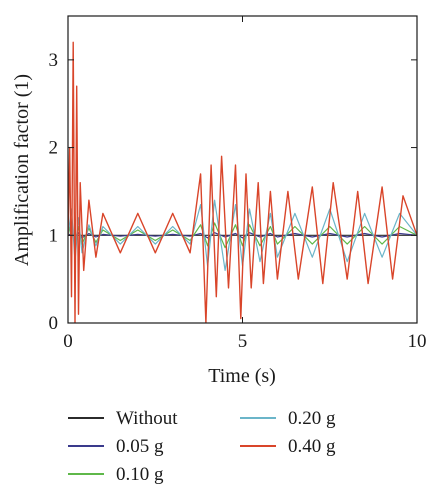  What do you see at coordinates (140, 474) in the screenshot?
I see `legend-label-2: 0.10 g` at bounding box center [140, 474].